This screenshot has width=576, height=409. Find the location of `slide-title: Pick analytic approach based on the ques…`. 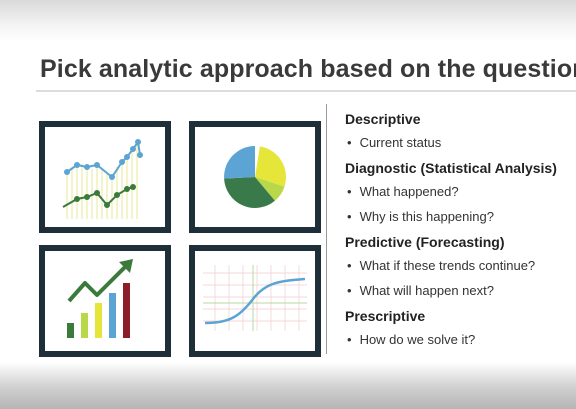

slide-title: Pick analytic approach based on the ques… is located at coordinates (308, 69).